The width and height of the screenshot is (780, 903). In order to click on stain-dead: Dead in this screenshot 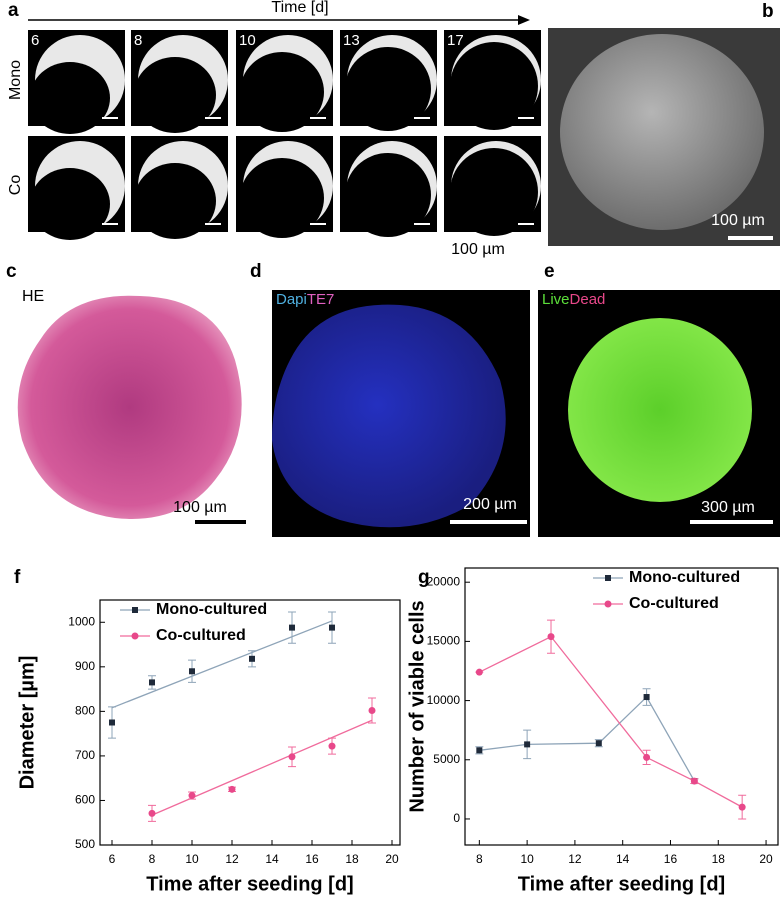, I will do `click(588, 299)`.